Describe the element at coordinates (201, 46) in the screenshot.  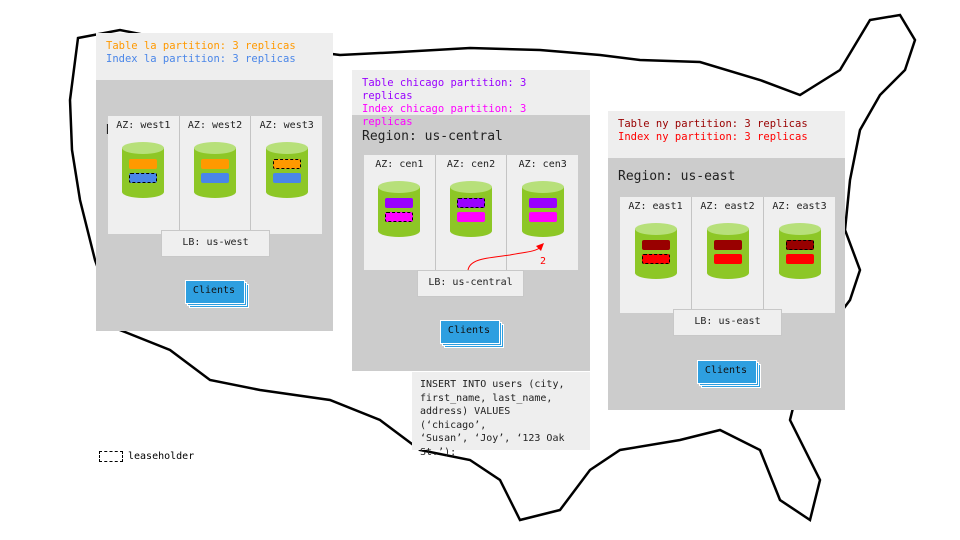
I see `table-partition-text: Table la partition: 3 replicas` at that location.